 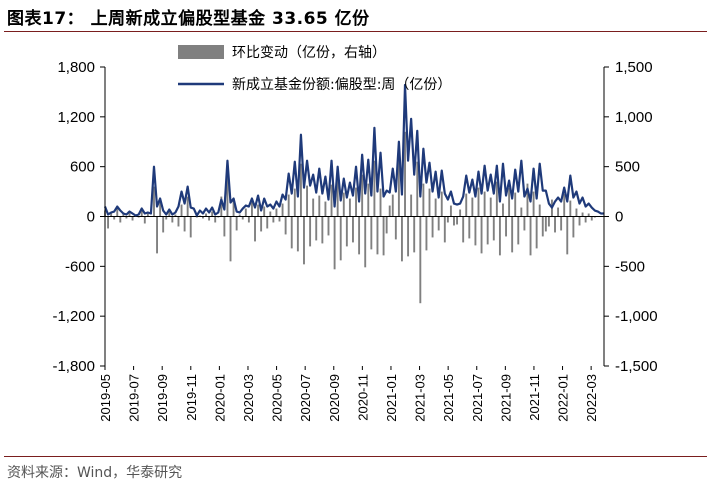 I want to click on x-tick-label: 2020-07, so click(x=305, y=398).